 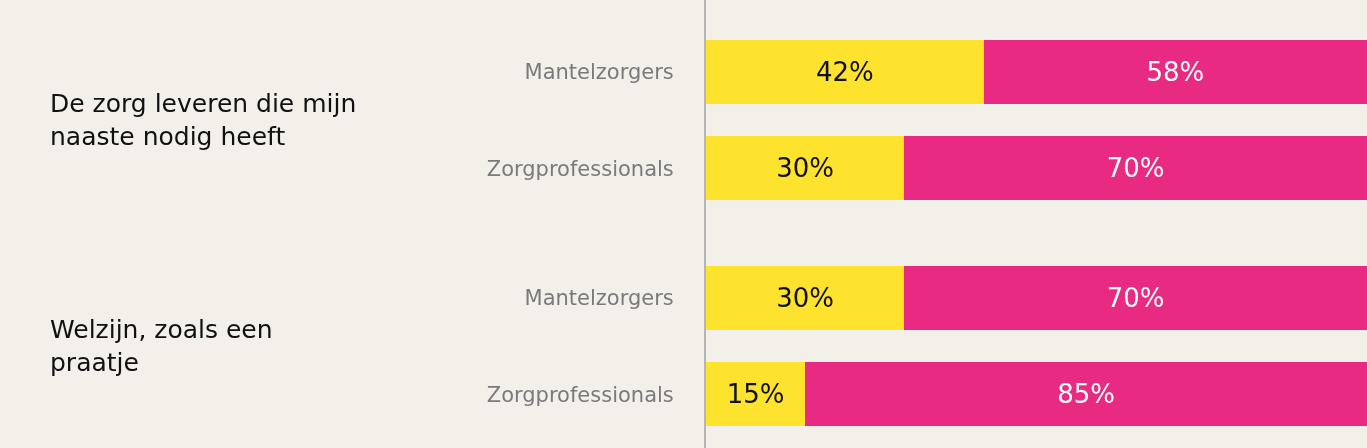 What do you see at coordinates (1175, 72) in the screenshot?
I see `data-label: 58%` at bounding box center [1175, 72].